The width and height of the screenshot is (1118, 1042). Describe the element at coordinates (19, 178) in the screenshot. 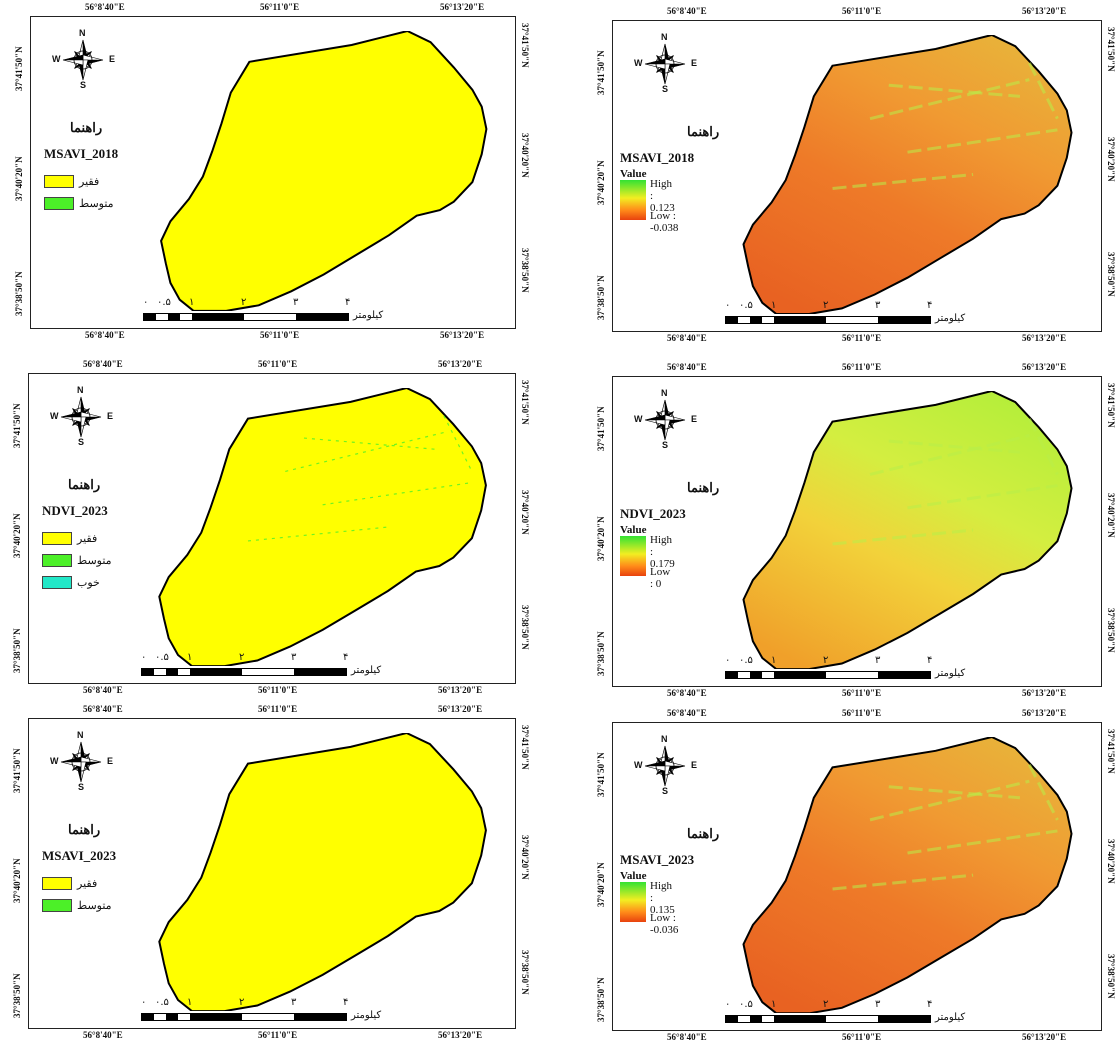

I see `left-latitude-label: 37°40'20"N` at that location.